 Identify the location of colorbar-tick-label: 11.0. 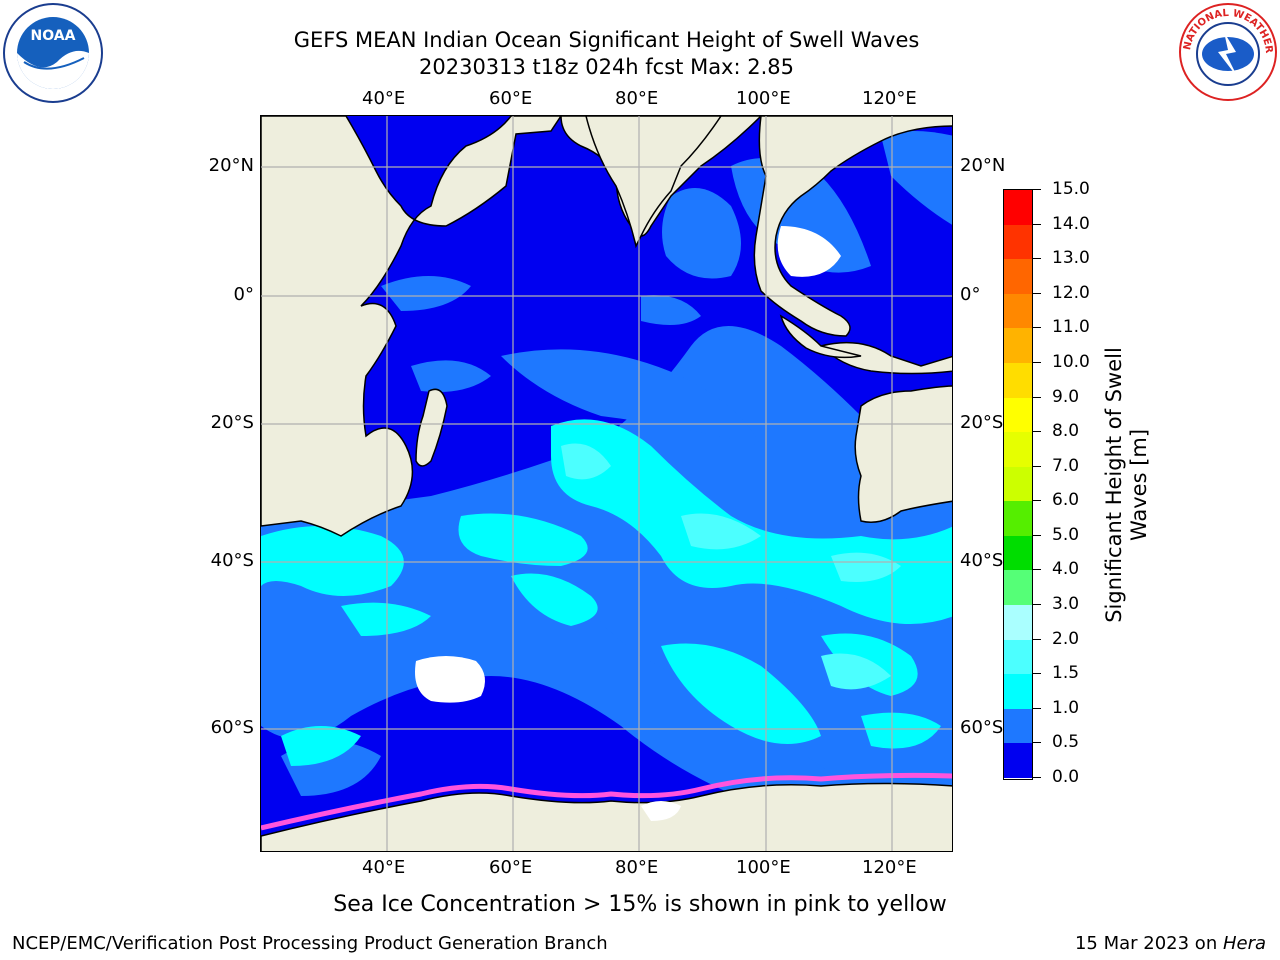
(1071, 327).